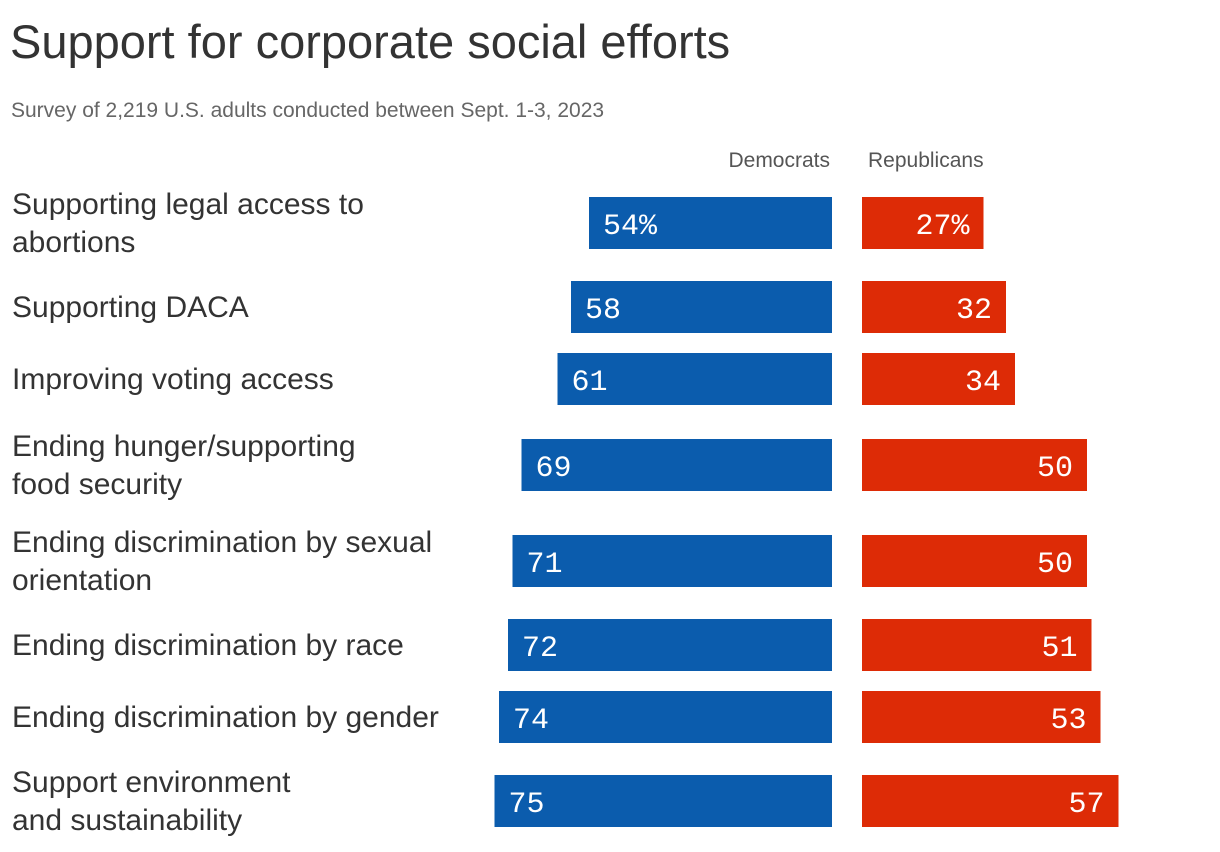 This screenshot has height=852, width=1220. I want to click on democrats-value-label: 69, so click(554, 469).